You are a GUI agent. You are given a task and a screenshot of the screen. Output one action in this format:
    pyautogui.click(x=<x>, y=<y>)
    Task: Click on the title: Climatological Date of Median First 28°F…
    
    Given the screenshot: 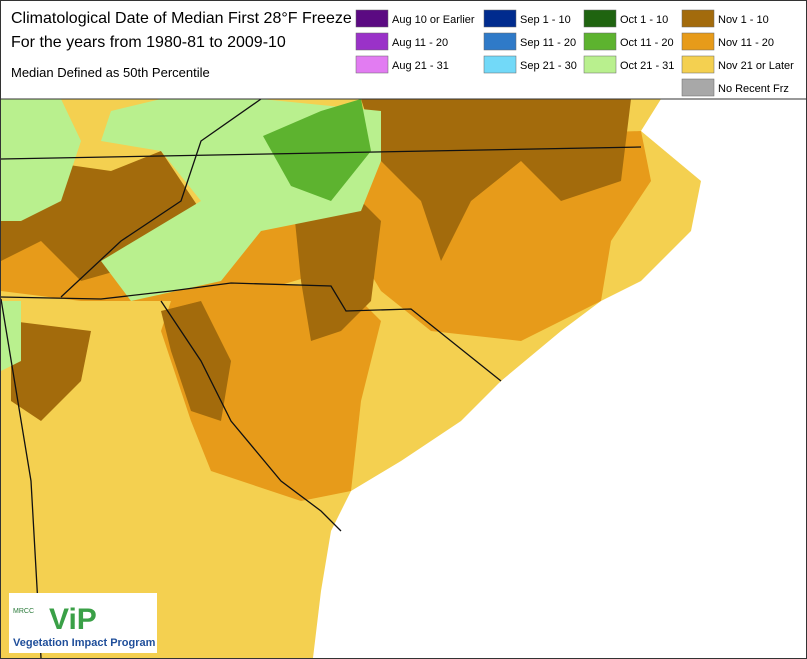 What is the action you would take?
    pyautogui.click(x=181, y=18)
    